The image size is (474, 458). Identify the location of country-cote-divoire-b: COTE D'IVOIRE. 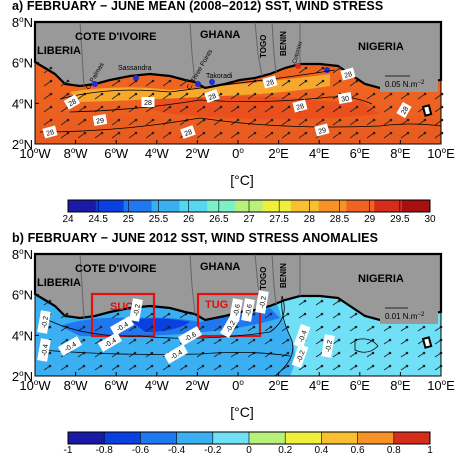
(115, 269).